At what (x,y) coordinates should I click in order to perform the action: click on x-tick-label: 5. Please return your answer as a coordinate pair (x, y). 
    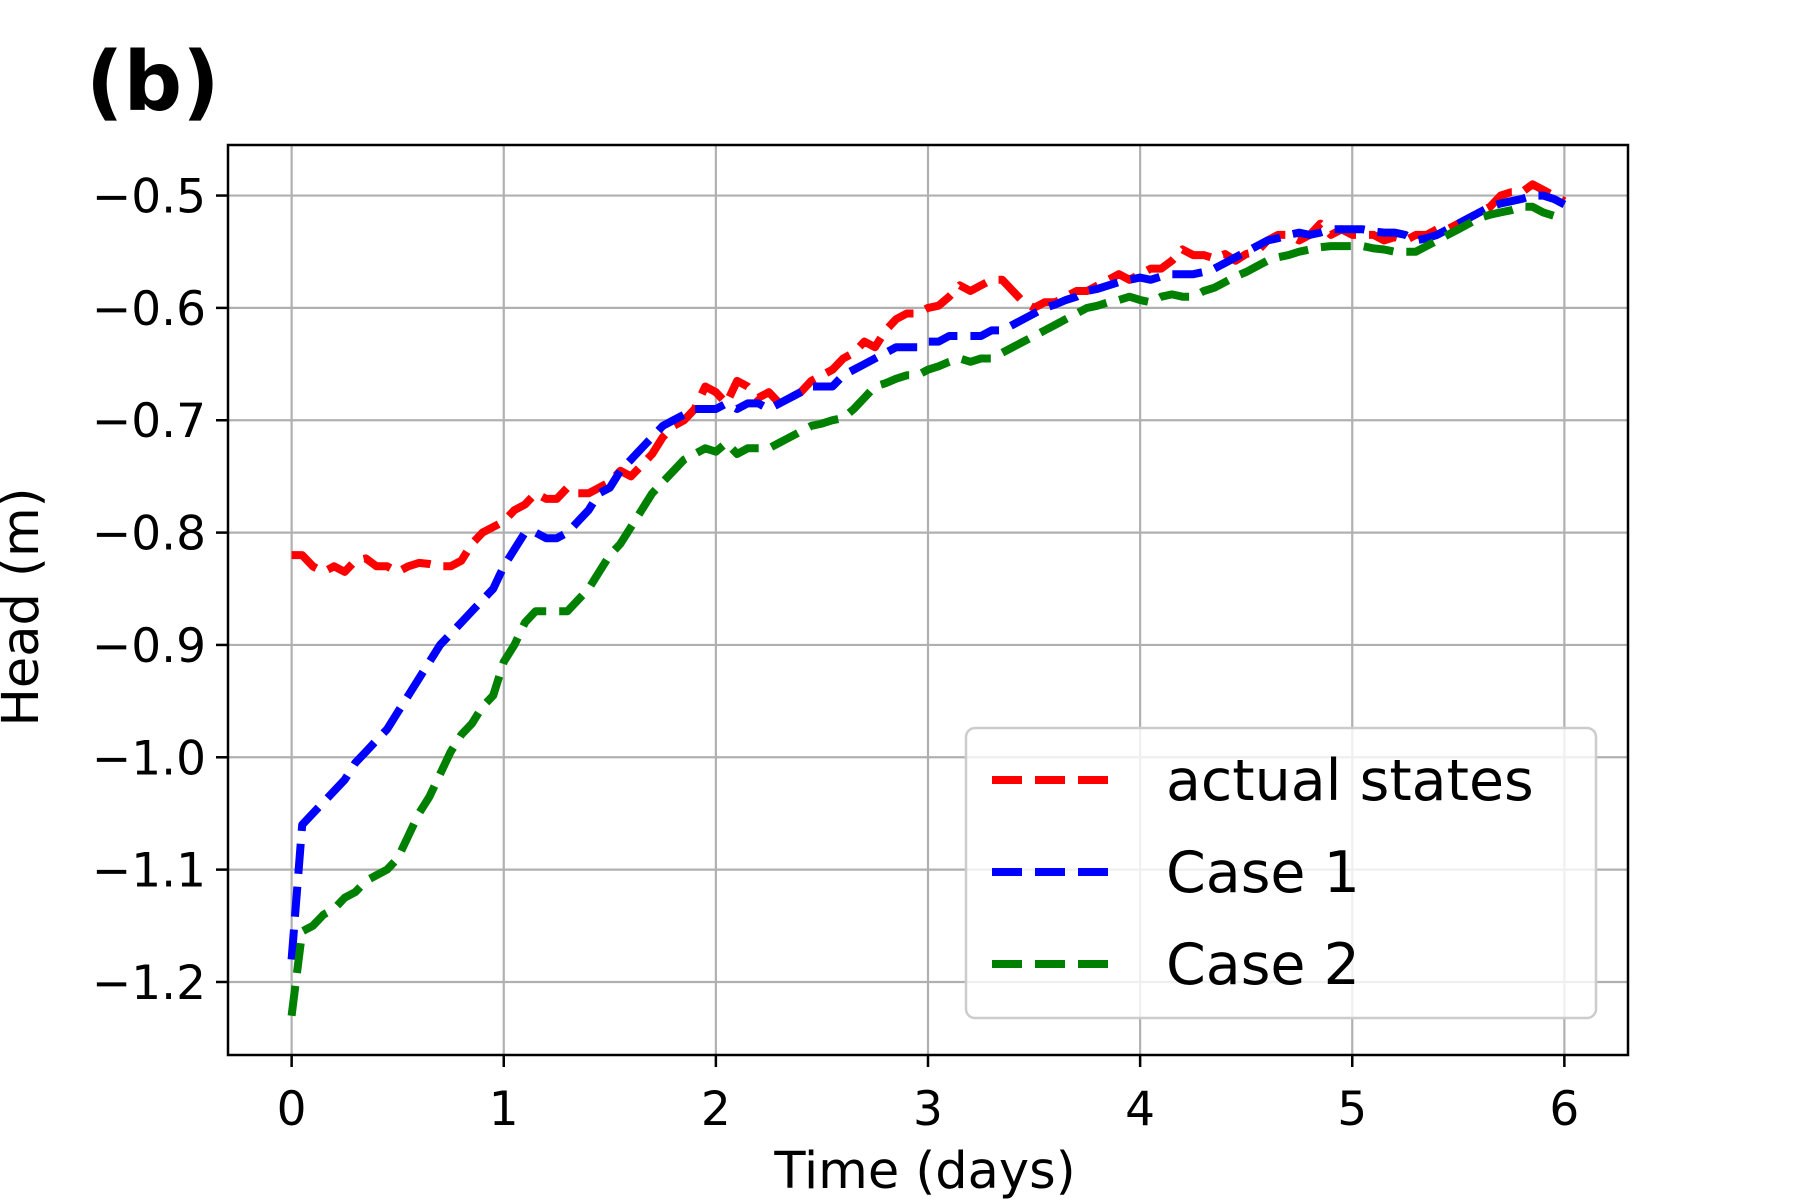
    Looking at the image, I should click on (1352, 1109).